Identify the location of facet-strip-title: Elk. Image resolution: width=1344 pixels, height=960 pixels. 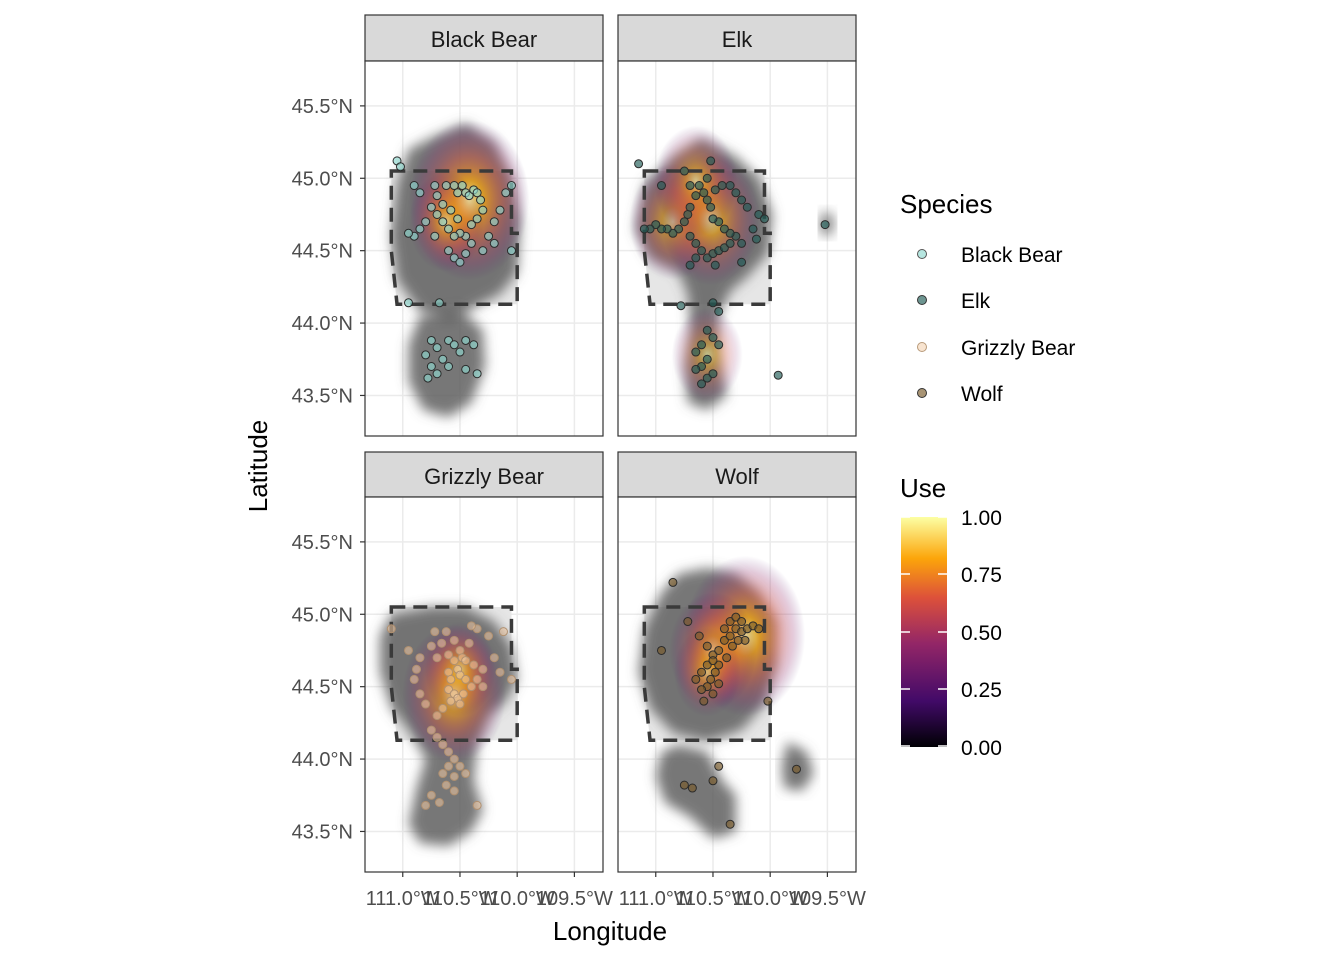
(738, 39).